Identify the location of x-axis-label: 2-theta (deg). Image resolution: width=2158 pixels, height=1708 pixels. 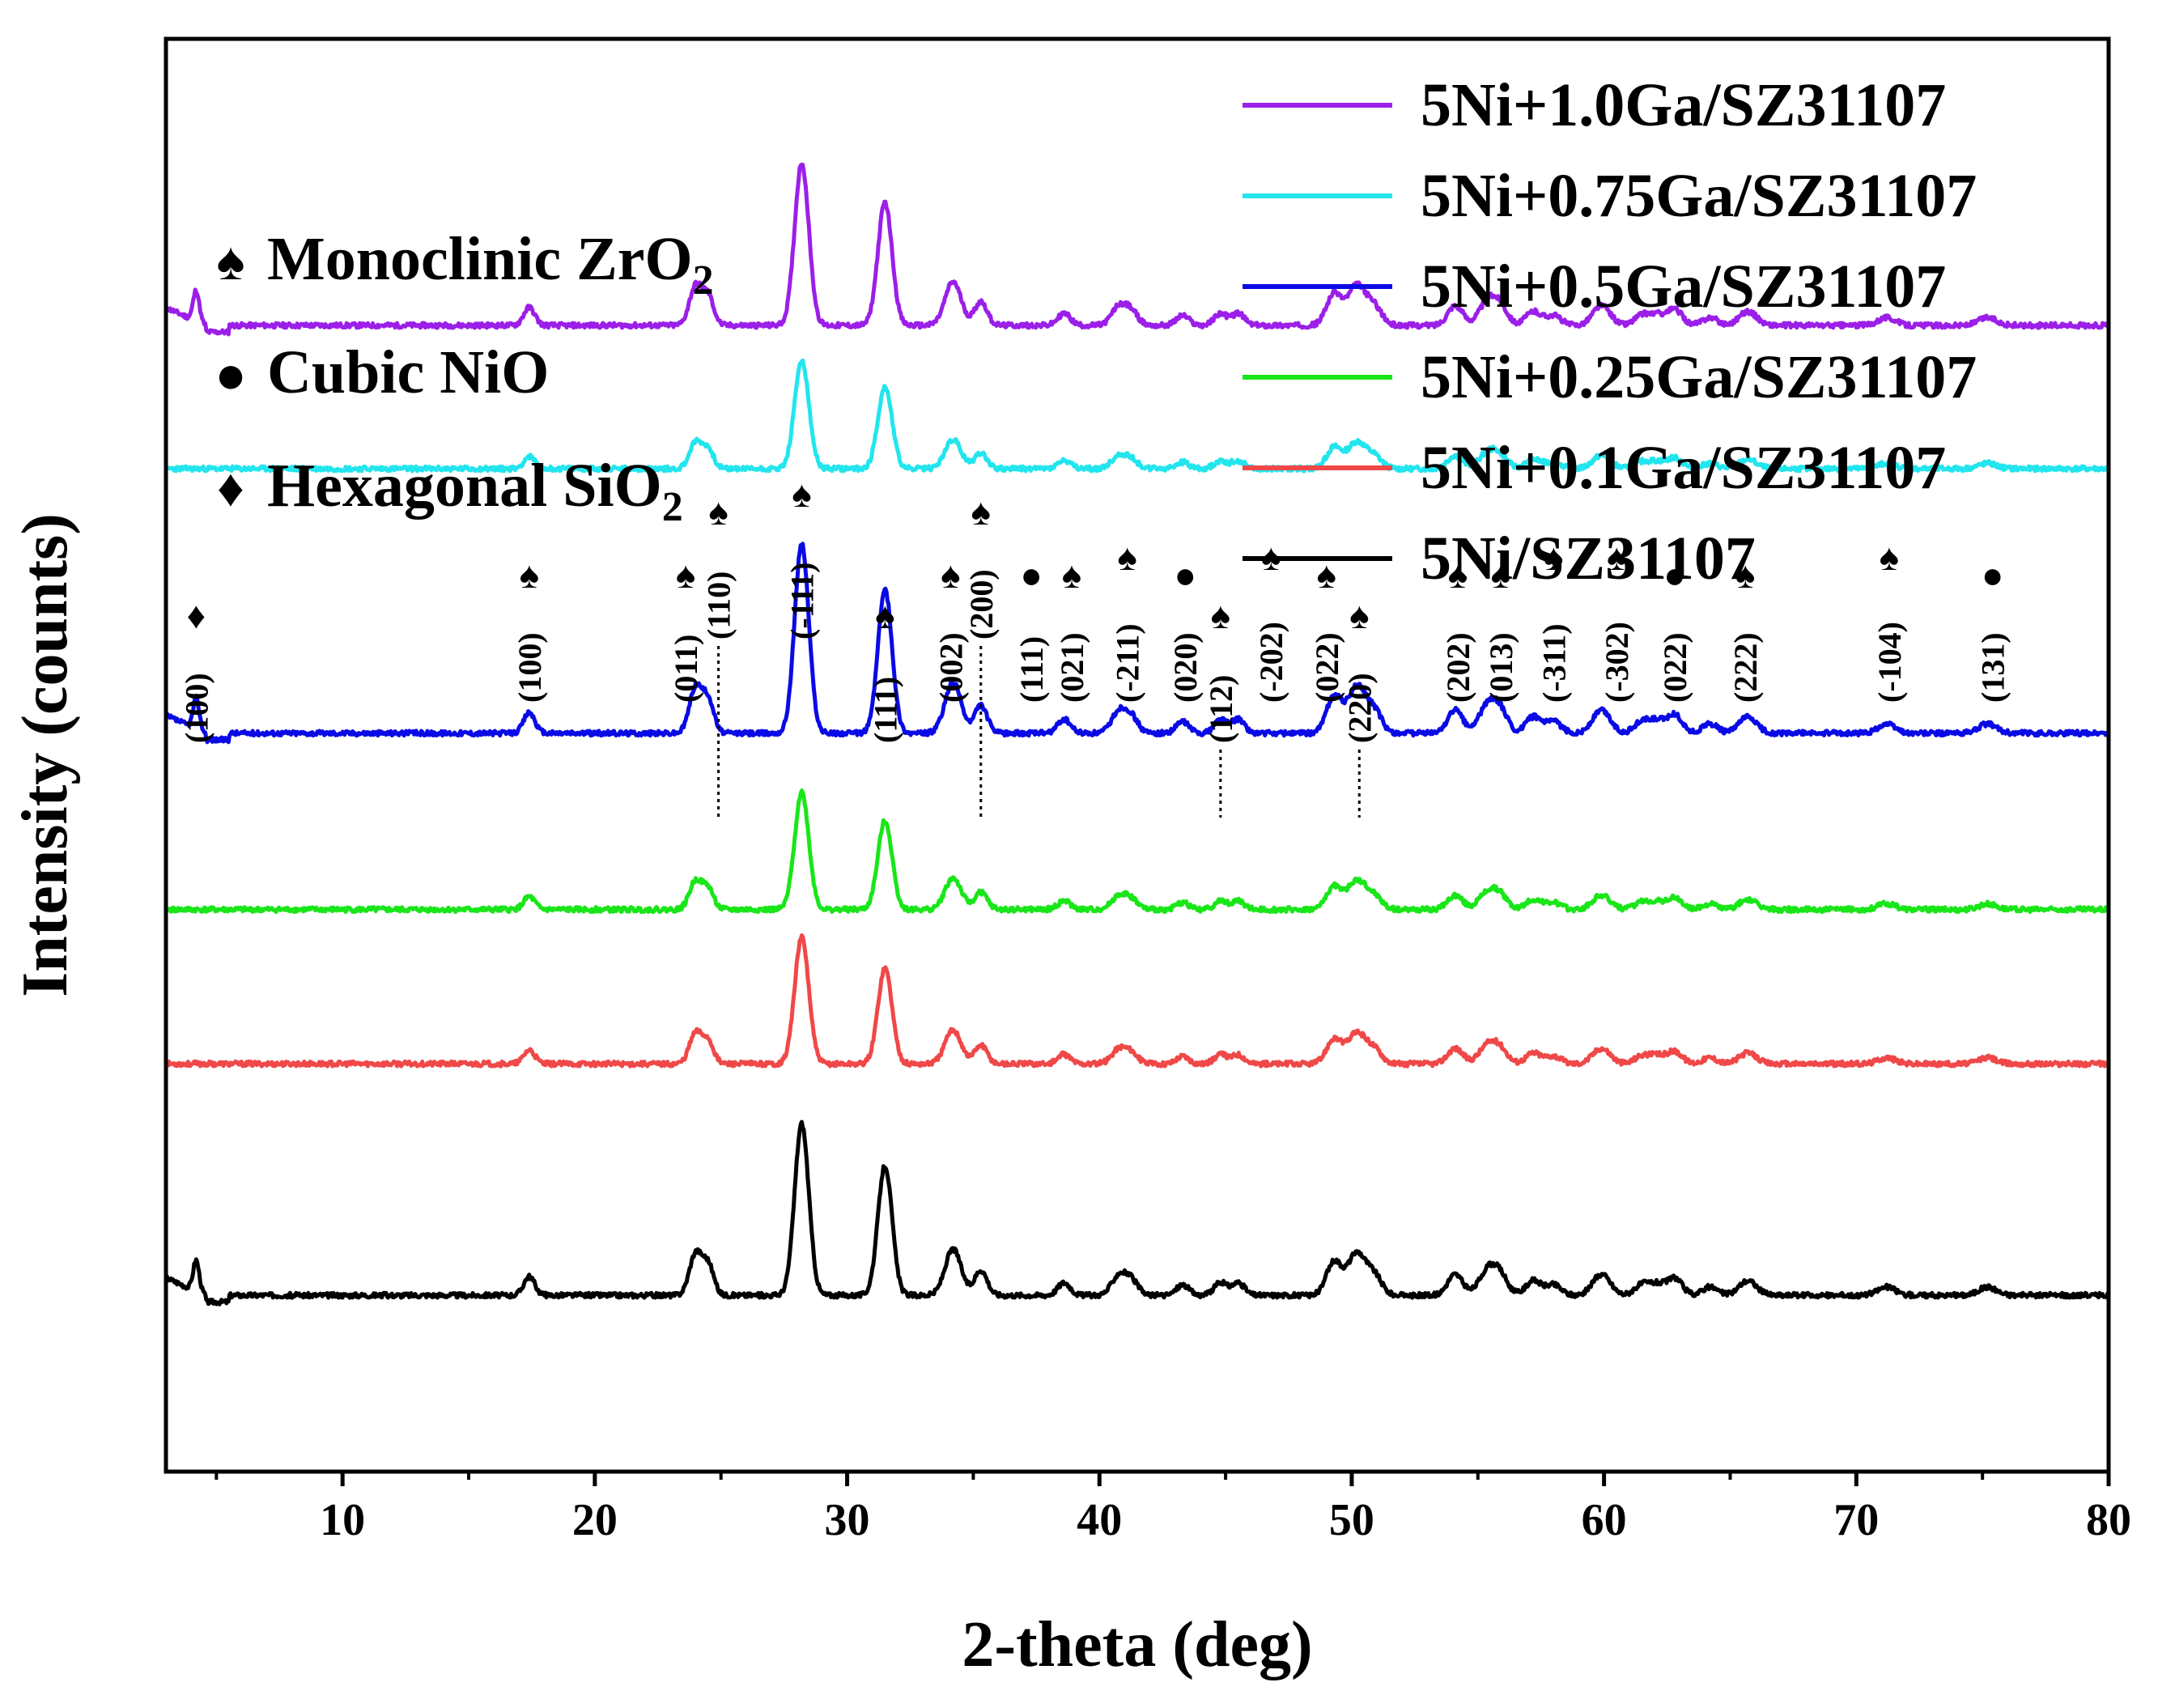
(1137, 1644).